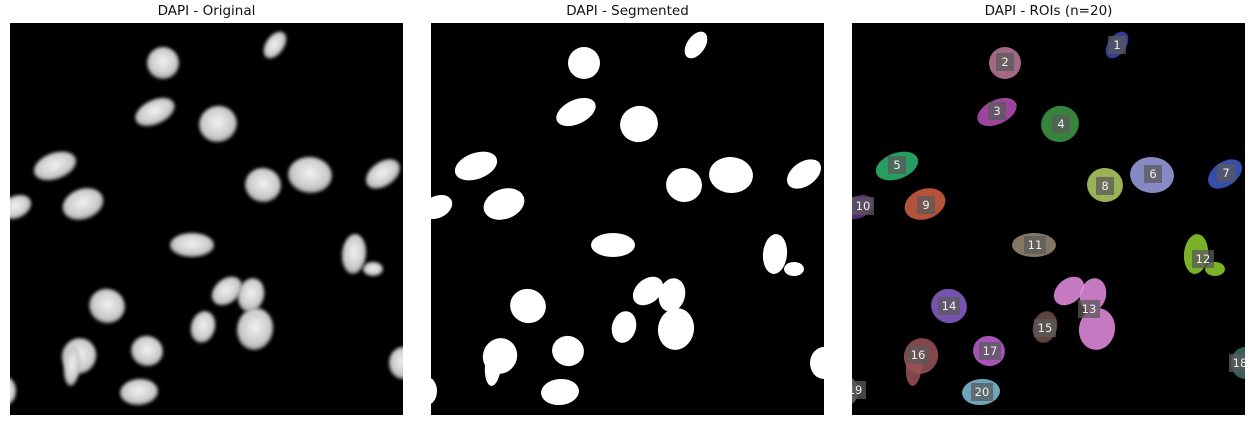 Image resolution: width=1260 pixels, height=423 pixels. I want to click on segmented-panel-title: DAPI - Segmented, so click(627, 11).